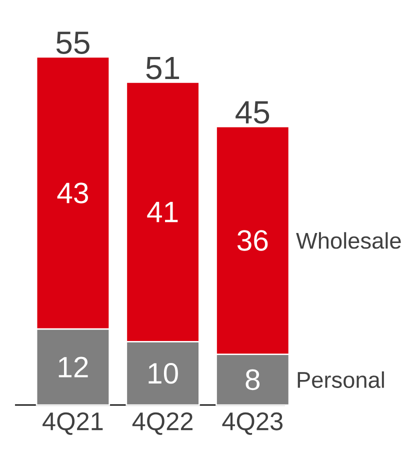 This screenshot has height=451, width=418. I want to click on x-tick-label: 4Q22, so click(162, 423).